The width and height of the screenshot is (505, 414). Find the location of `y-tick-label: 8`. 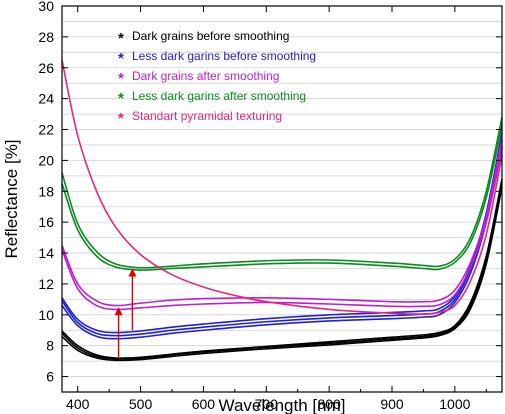

y-tick-label: 8 is located at coordinates (50, 346).